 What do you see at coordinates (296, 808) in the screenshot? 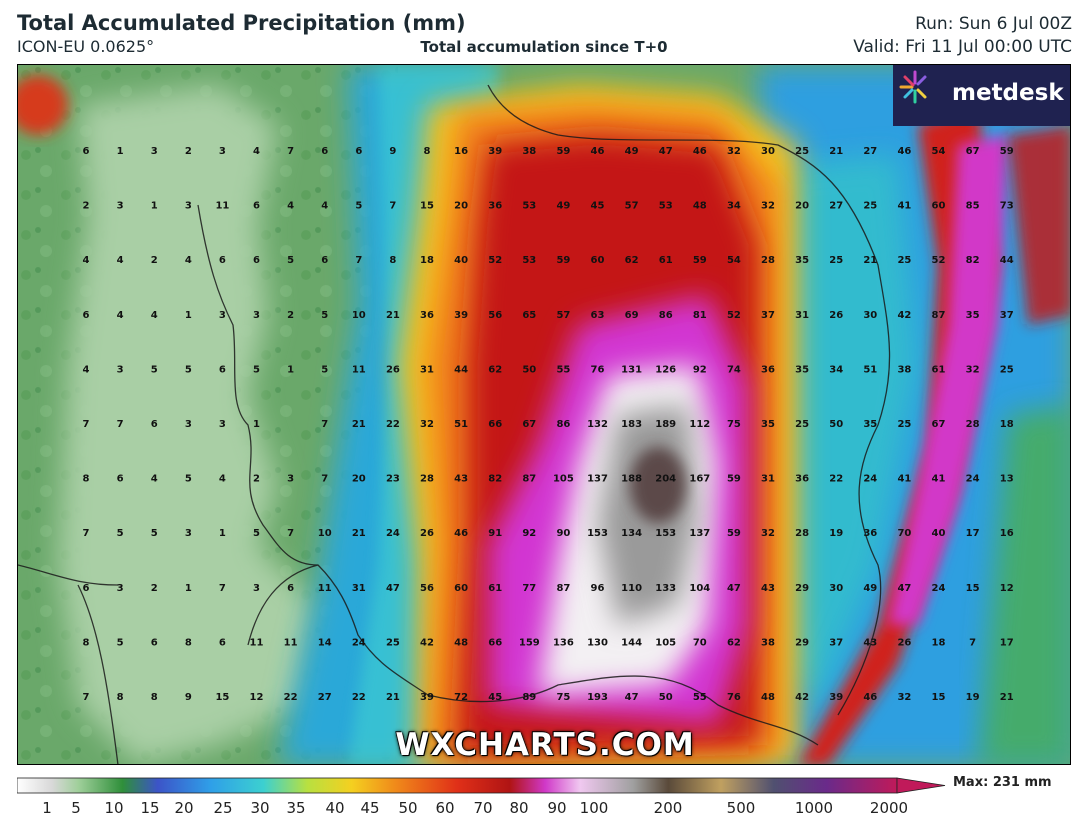
I see `colorbar-tick-label: 35` at bounding box center [296, 808].